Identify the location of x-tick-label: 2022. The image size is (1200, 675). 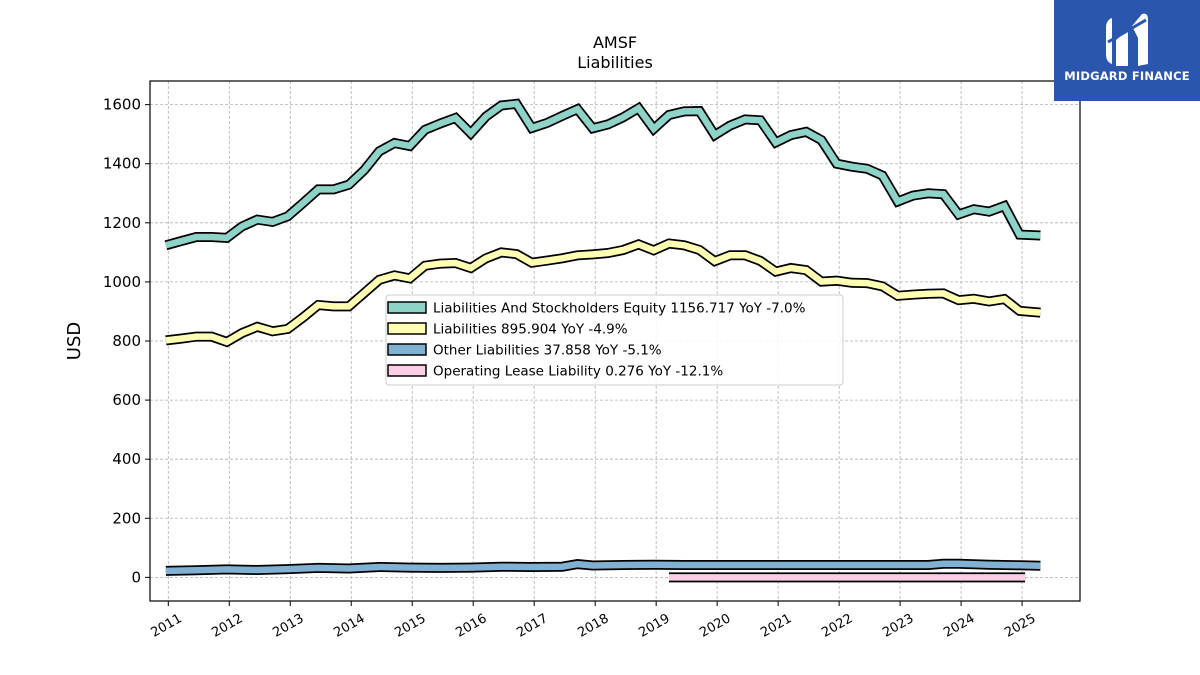
(837, 626).